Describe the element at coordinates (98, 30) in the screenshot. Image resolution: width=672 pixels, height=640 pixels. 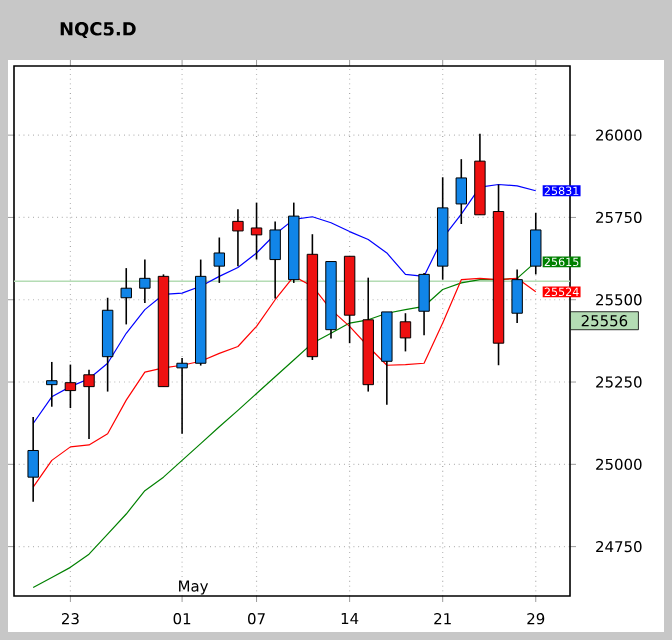
I see `chart-title: NQC5.D` at that location.